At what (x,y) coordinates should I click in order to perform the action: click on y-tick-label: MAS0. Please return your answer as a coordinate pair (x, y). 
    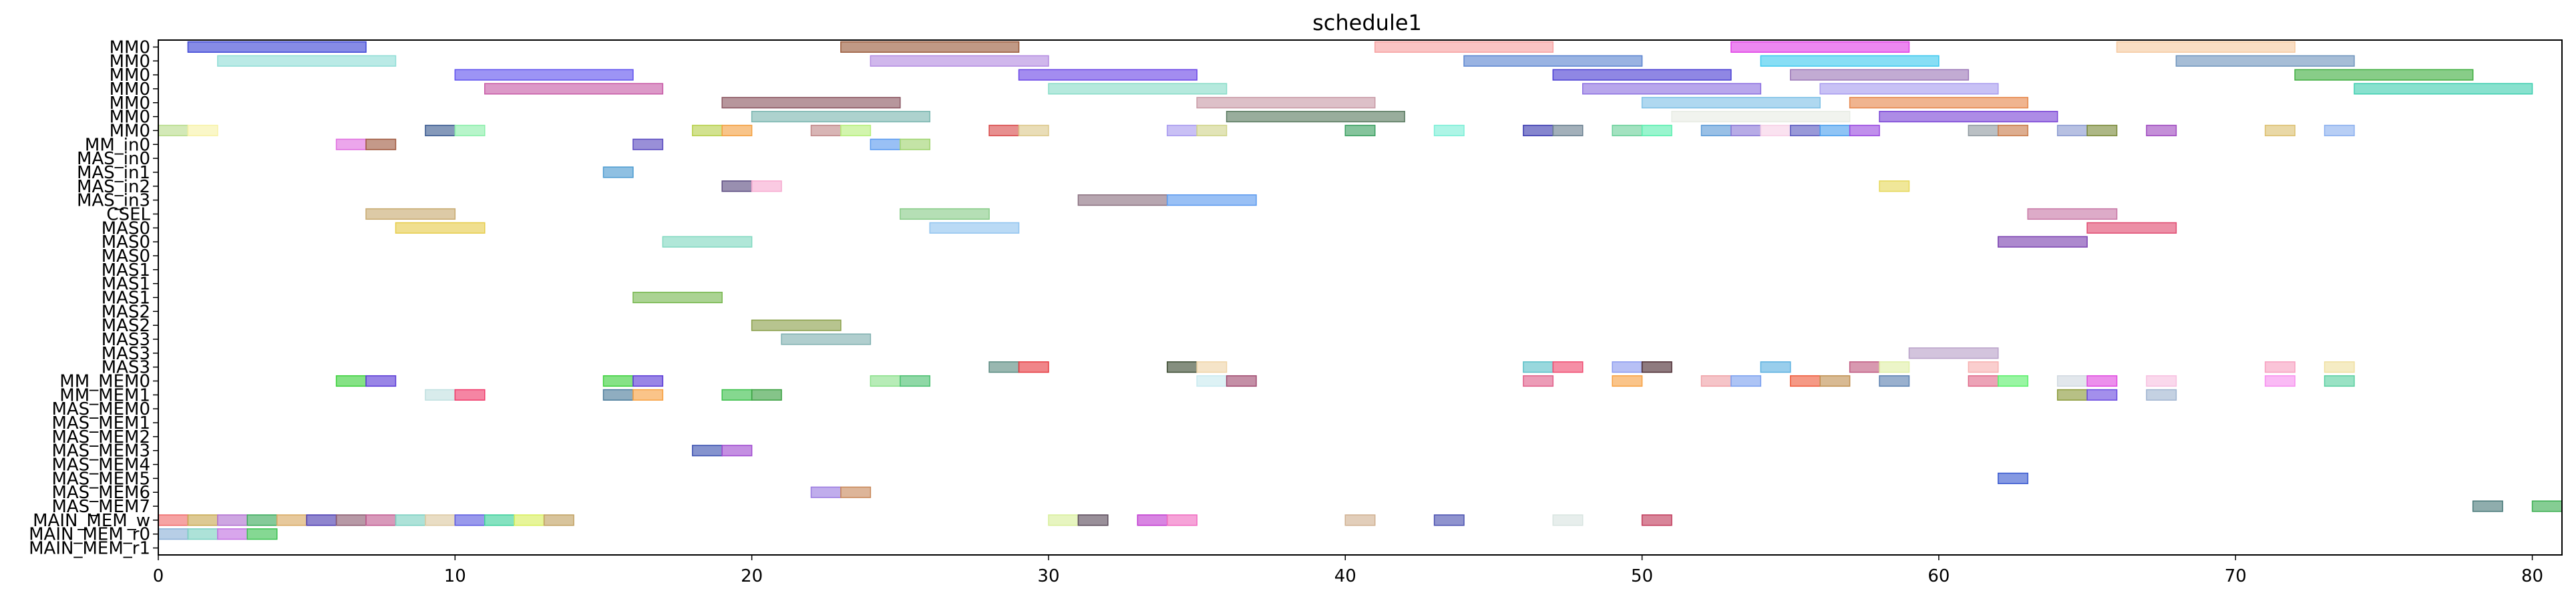
    Looking at the image, I should click on (126, 256).